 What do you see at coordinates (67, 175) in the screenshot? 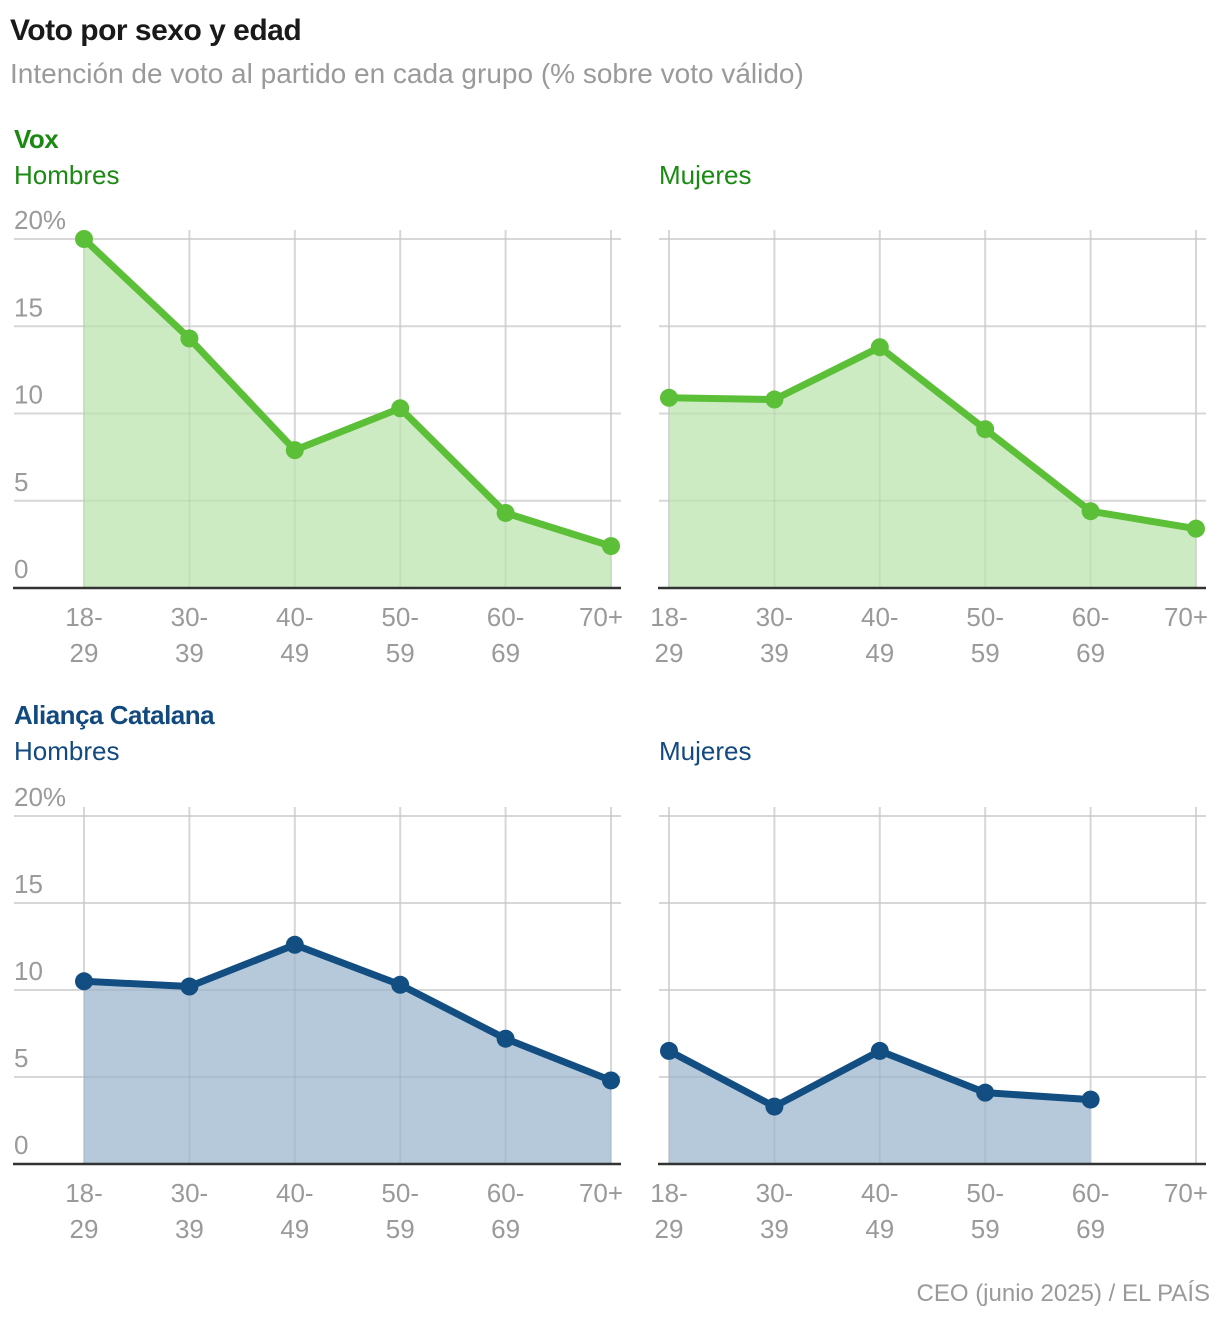
I see `panel-label-vox-hombres: Hombres` at bounding box center [67, 175].